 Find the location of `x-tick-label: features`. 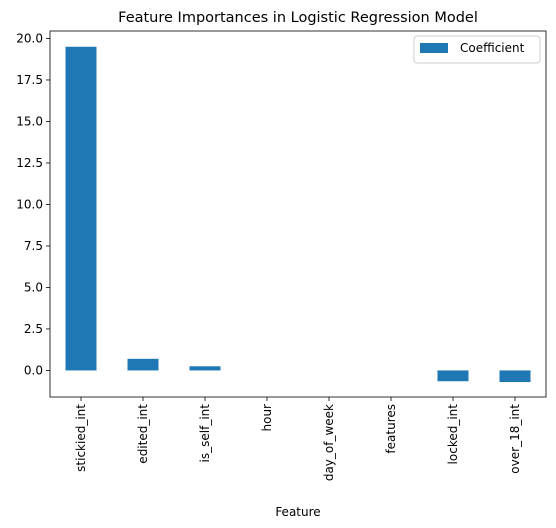

x-tick-label: features is located at coordinates (391, 429).